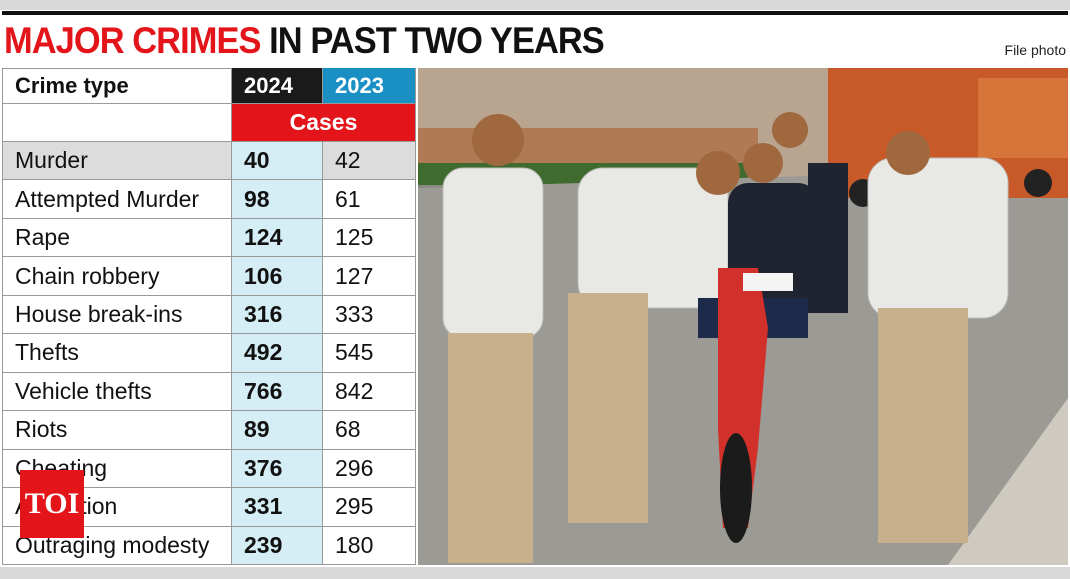 Image resolution: width=1070 pixels, height=579 pixels. I want to click on crime-type: Rape, so click(117, 238).